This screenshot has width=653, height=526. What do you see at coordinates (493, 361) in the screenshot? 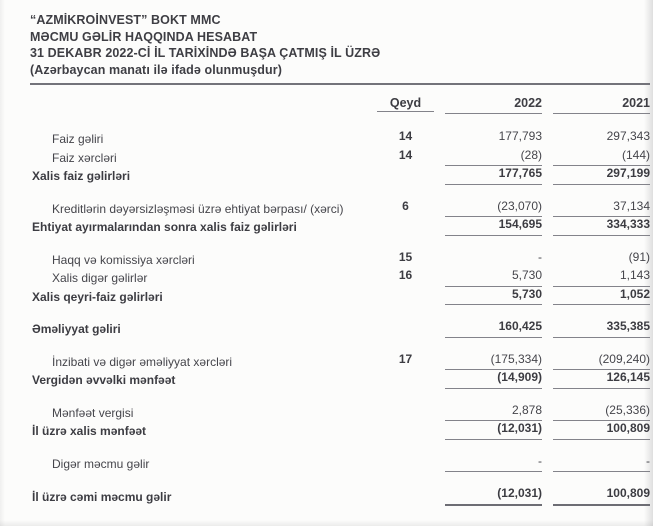
I see `row-value-2022: (175,334)` at bounding box center [493, 361].